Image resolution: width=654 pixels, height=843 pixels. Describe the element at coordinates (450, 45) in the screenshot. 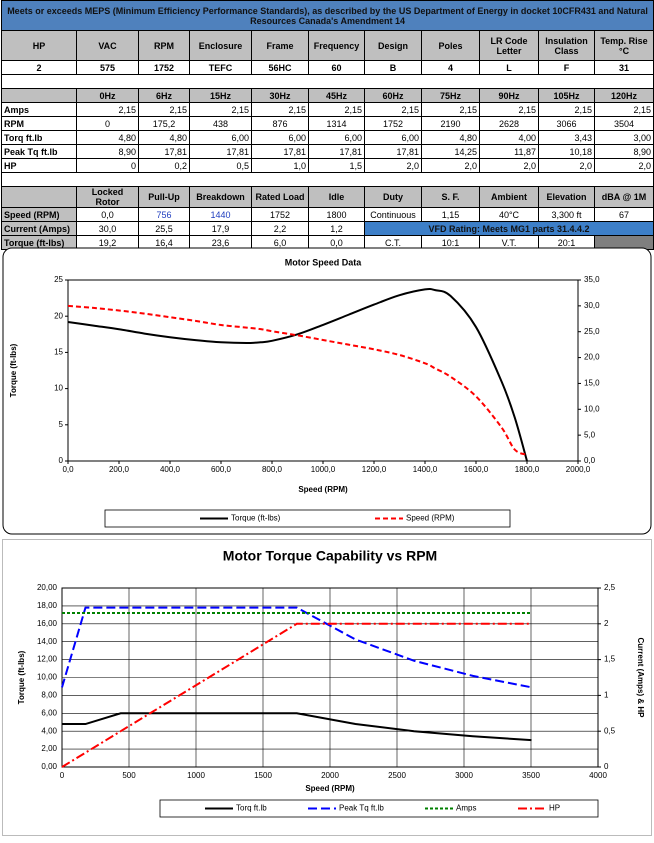

I see `table-cell: Poles` at that location.